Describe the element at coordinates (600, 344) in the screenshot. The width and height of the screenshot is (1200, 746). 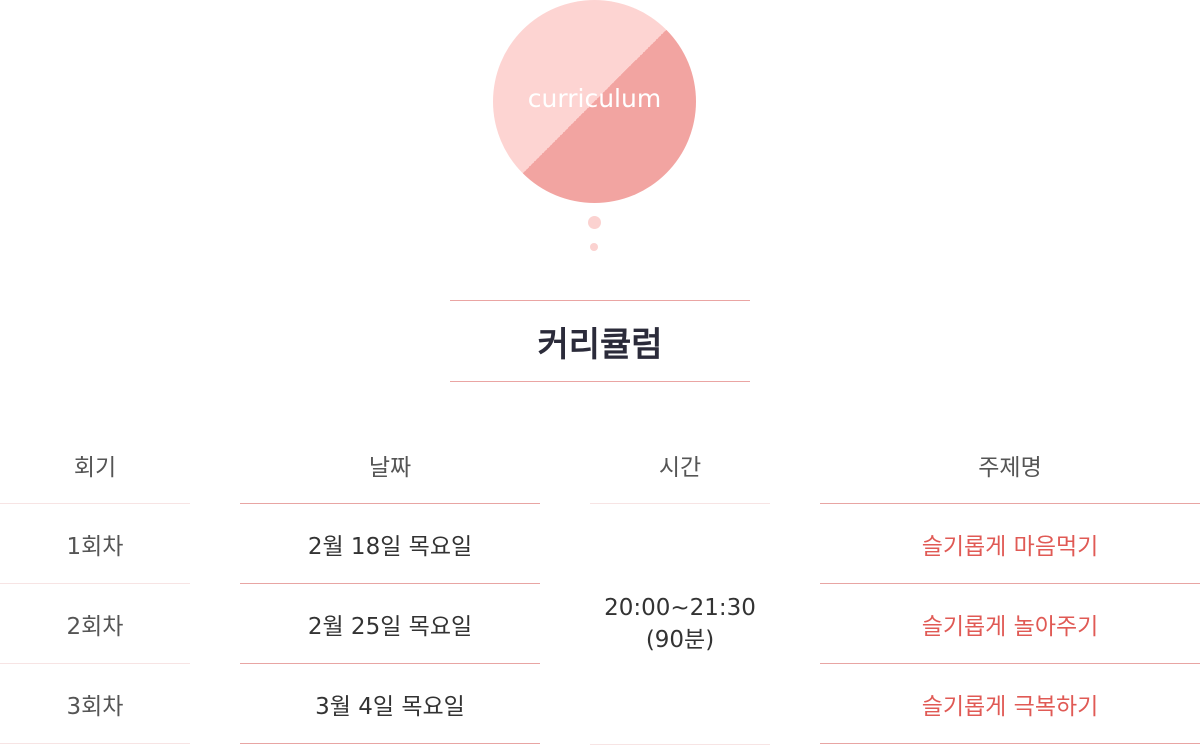
I see `page-title: 커리큘럼` at that location.